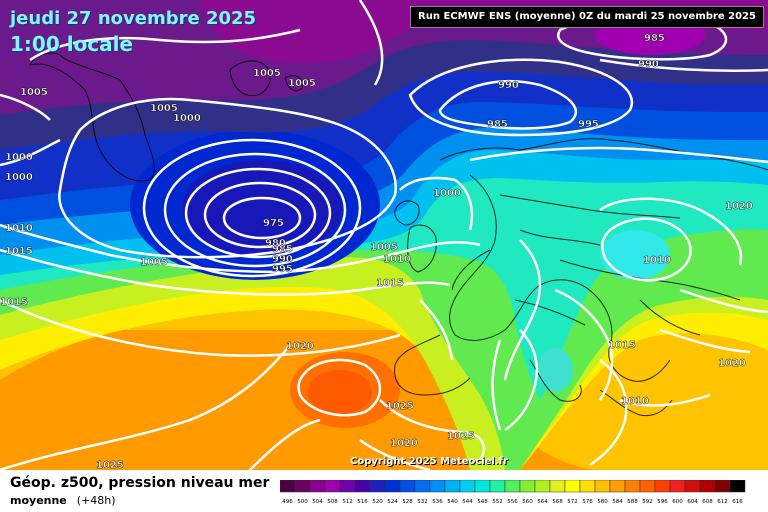 Image resolution: width=768 pixels, height=512 pixels. What do you see at coordinates (722, 502) in the screenshot?
I see `legend-tick-label: 612` at bounding box center [722, 502].